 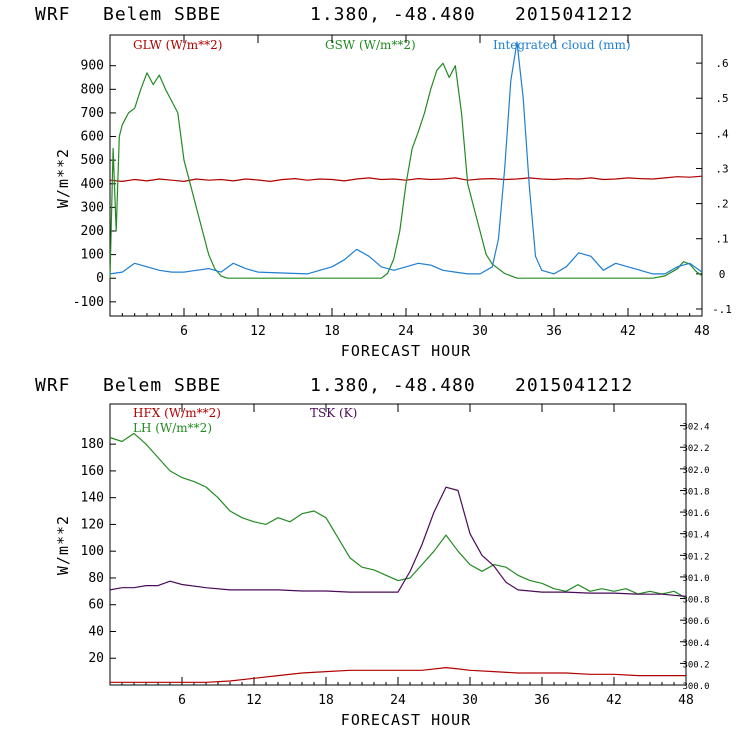 I want to click on panel-2-header: WRF Belem SBBE 1.380, -48.480 2015041212, so click(x=334, y=385).